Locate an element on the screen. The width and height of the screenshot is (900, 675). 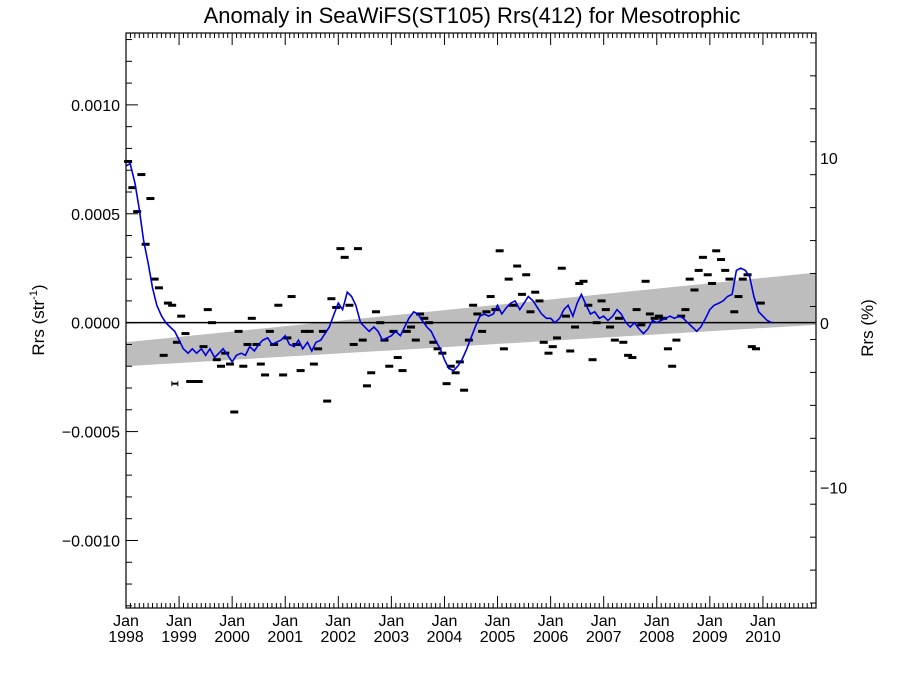
y-left-tick-label-1: 0.0005 is located at coordinates (95, 215).